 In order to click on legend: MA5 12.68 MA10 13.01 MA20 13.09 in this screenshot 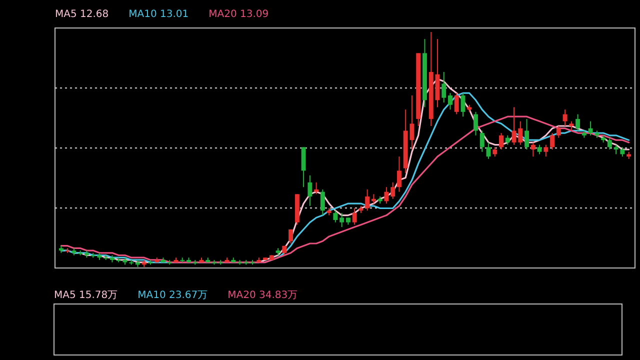, I will do `click(162, 14)`.